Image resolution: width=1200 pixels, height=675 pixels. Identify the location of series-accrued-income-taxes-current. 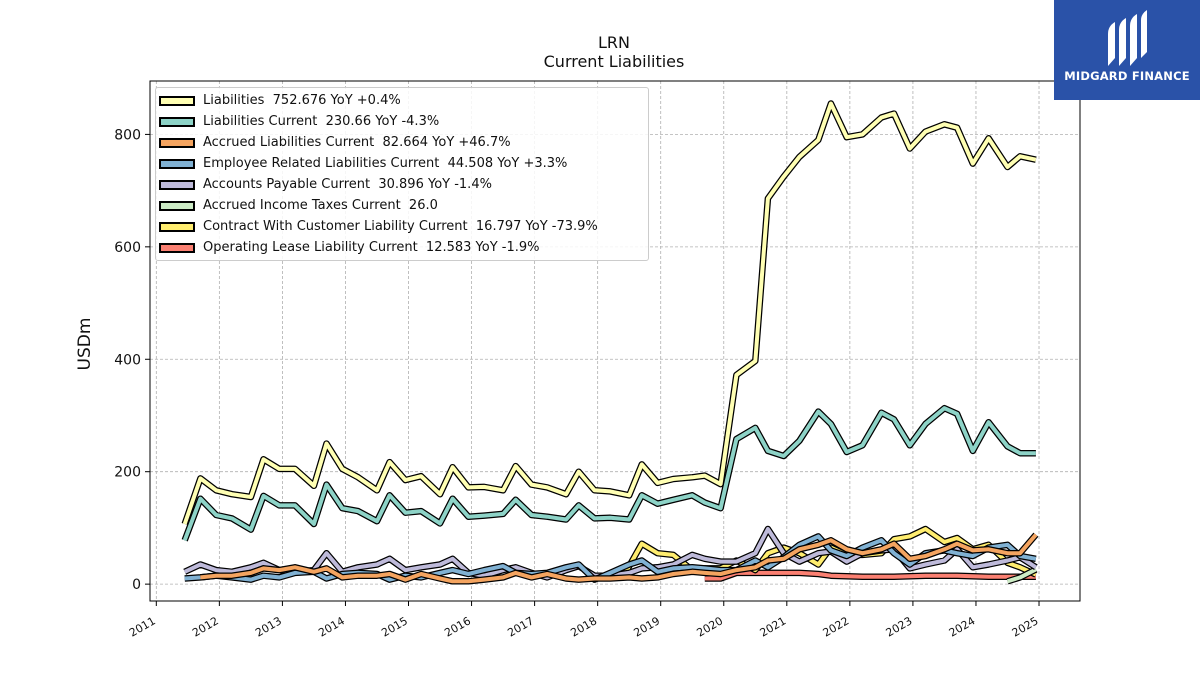
(1022, 575).